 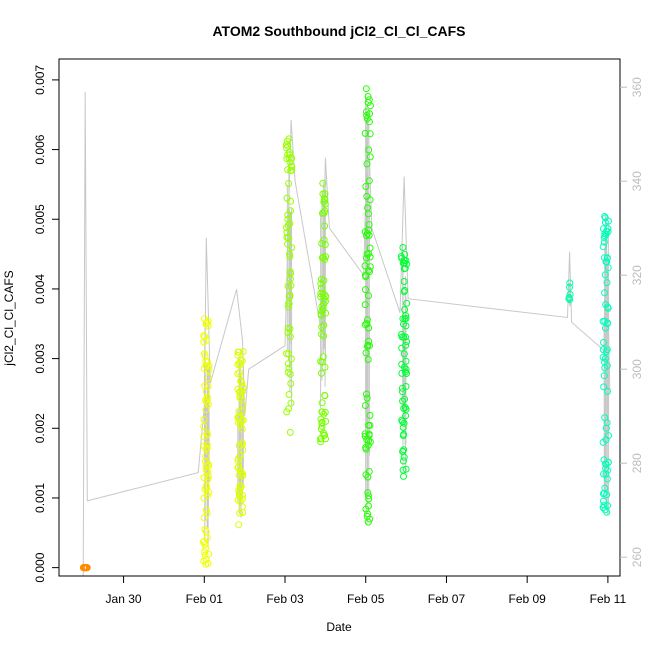 What do you see at coordinates (339, 627) in the screenshot?
I see `x-axis-label: Date` at bounding box center [339, 627].